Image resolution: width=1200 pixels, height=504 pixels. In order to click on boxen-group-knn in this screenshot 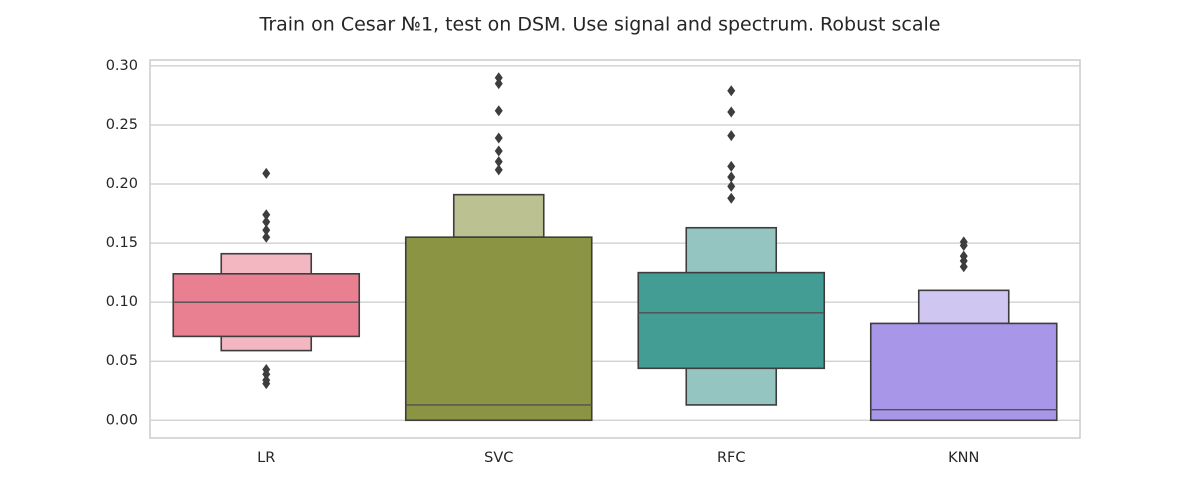, I will do `click(963, 329)`.